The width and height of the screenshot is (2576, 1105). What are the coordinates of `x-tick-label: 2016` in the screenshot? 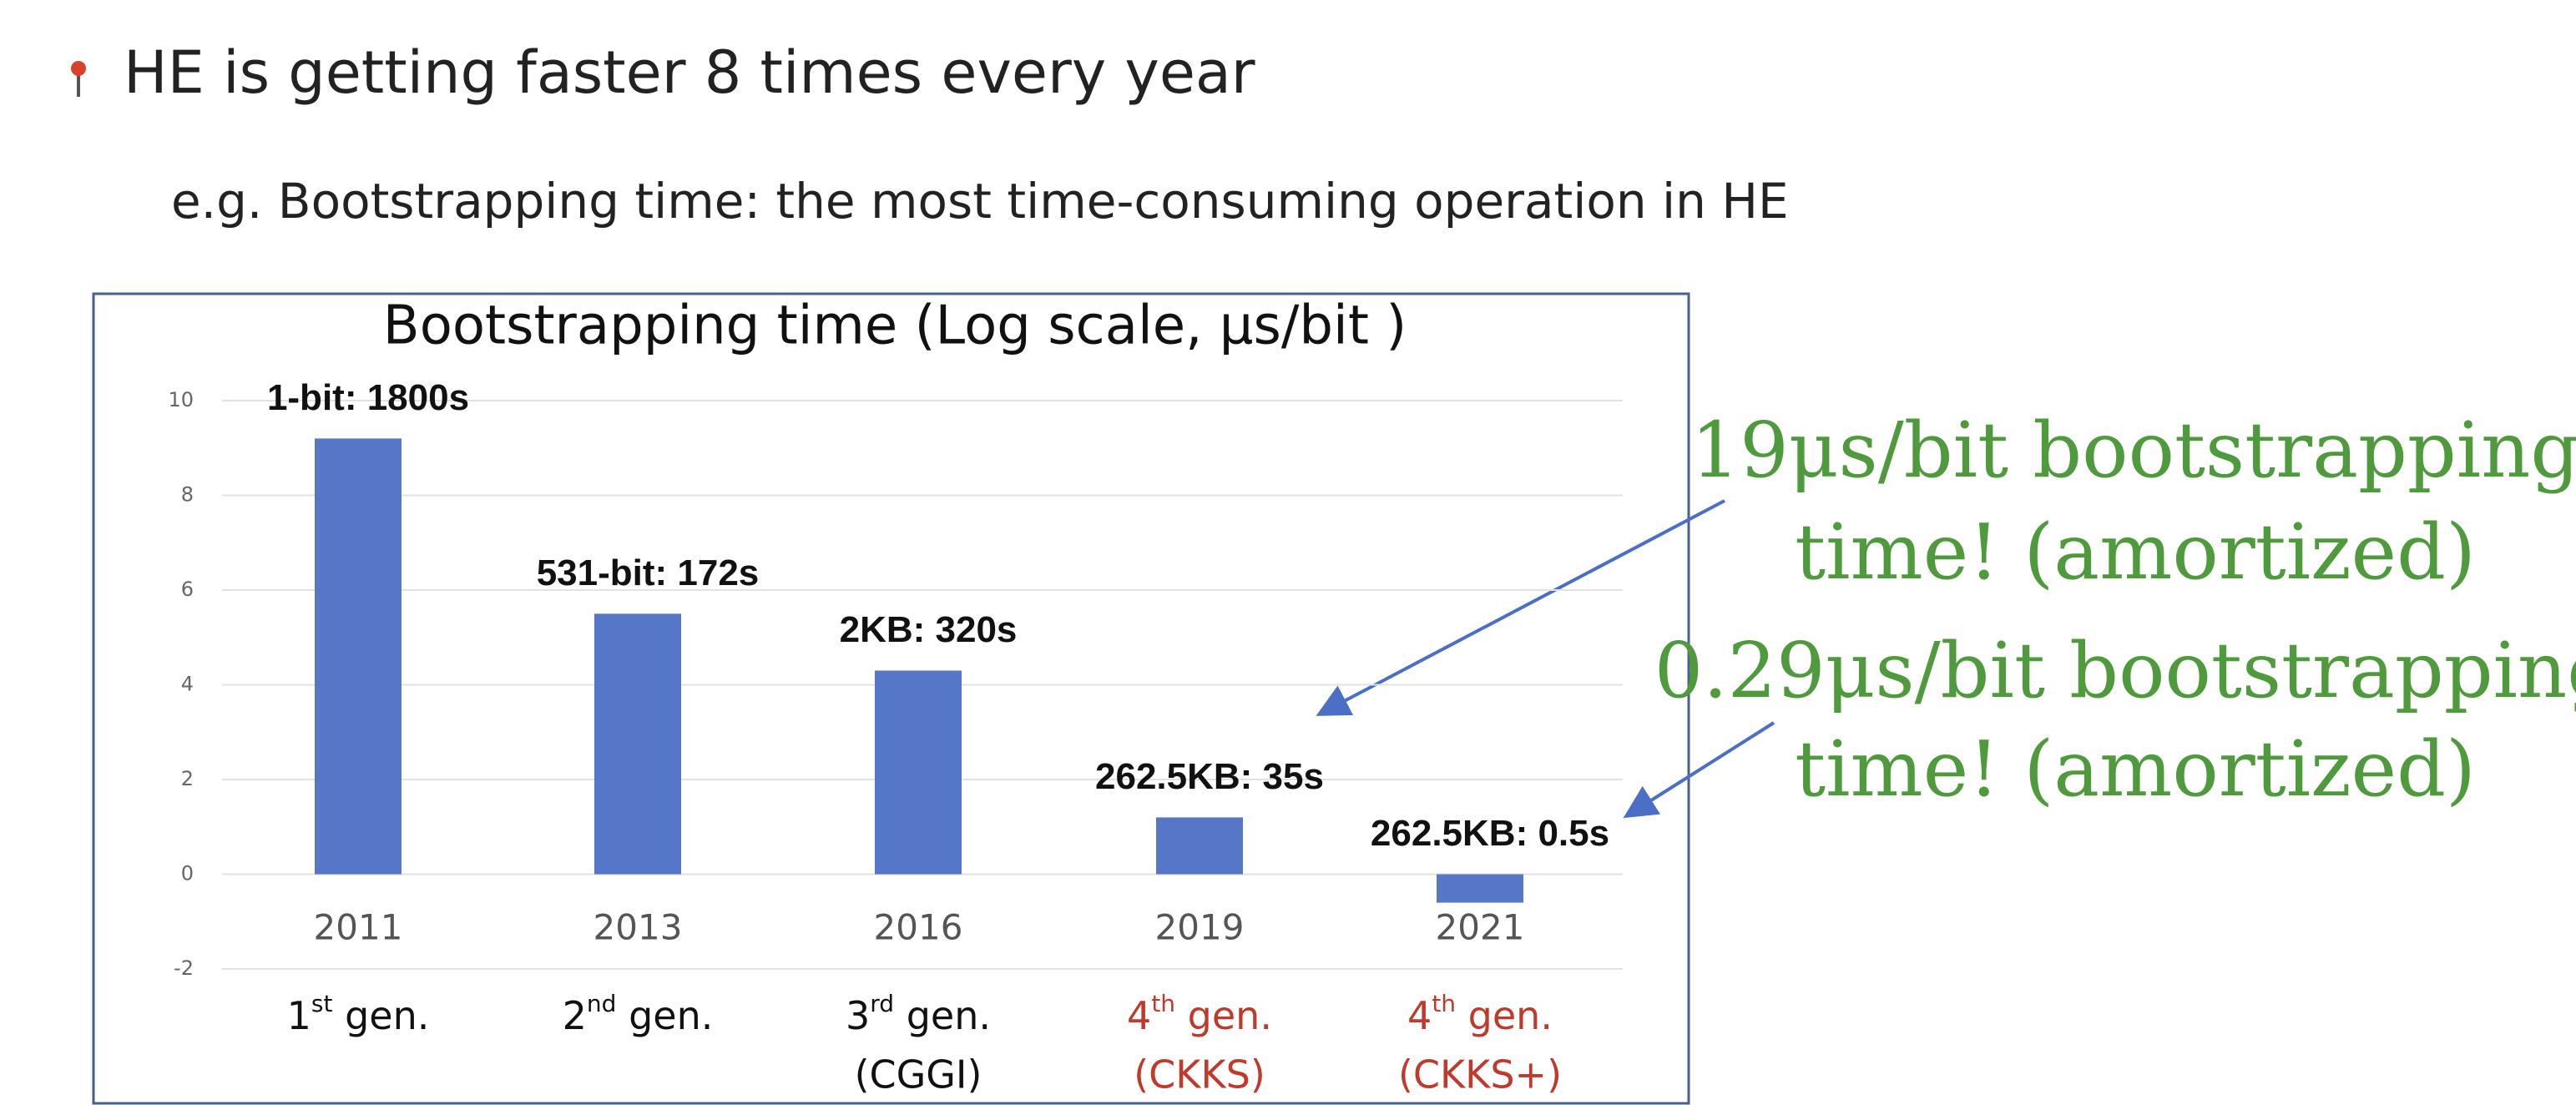 It's located at (918, 927).